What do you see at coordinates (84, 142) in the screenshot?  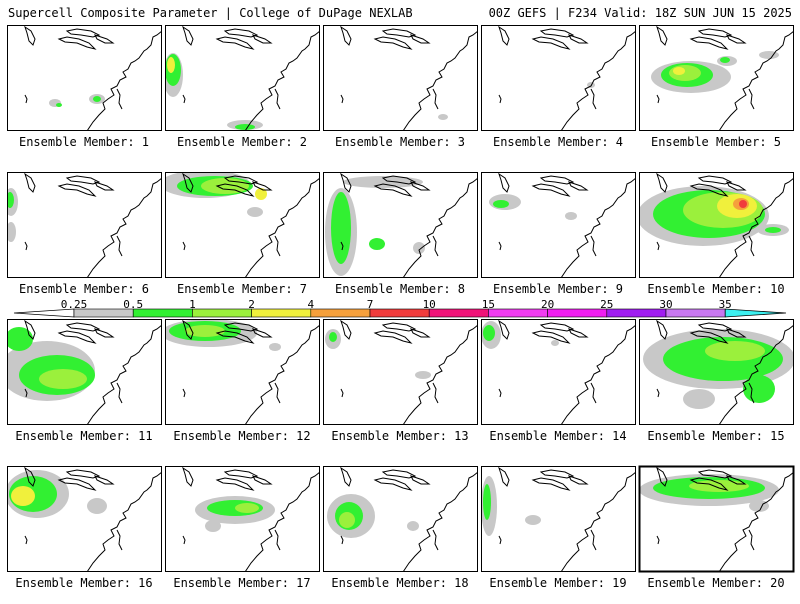 I see `ensemble-member-label: Ensemble Member: 1` at bounding box center [84, 142].